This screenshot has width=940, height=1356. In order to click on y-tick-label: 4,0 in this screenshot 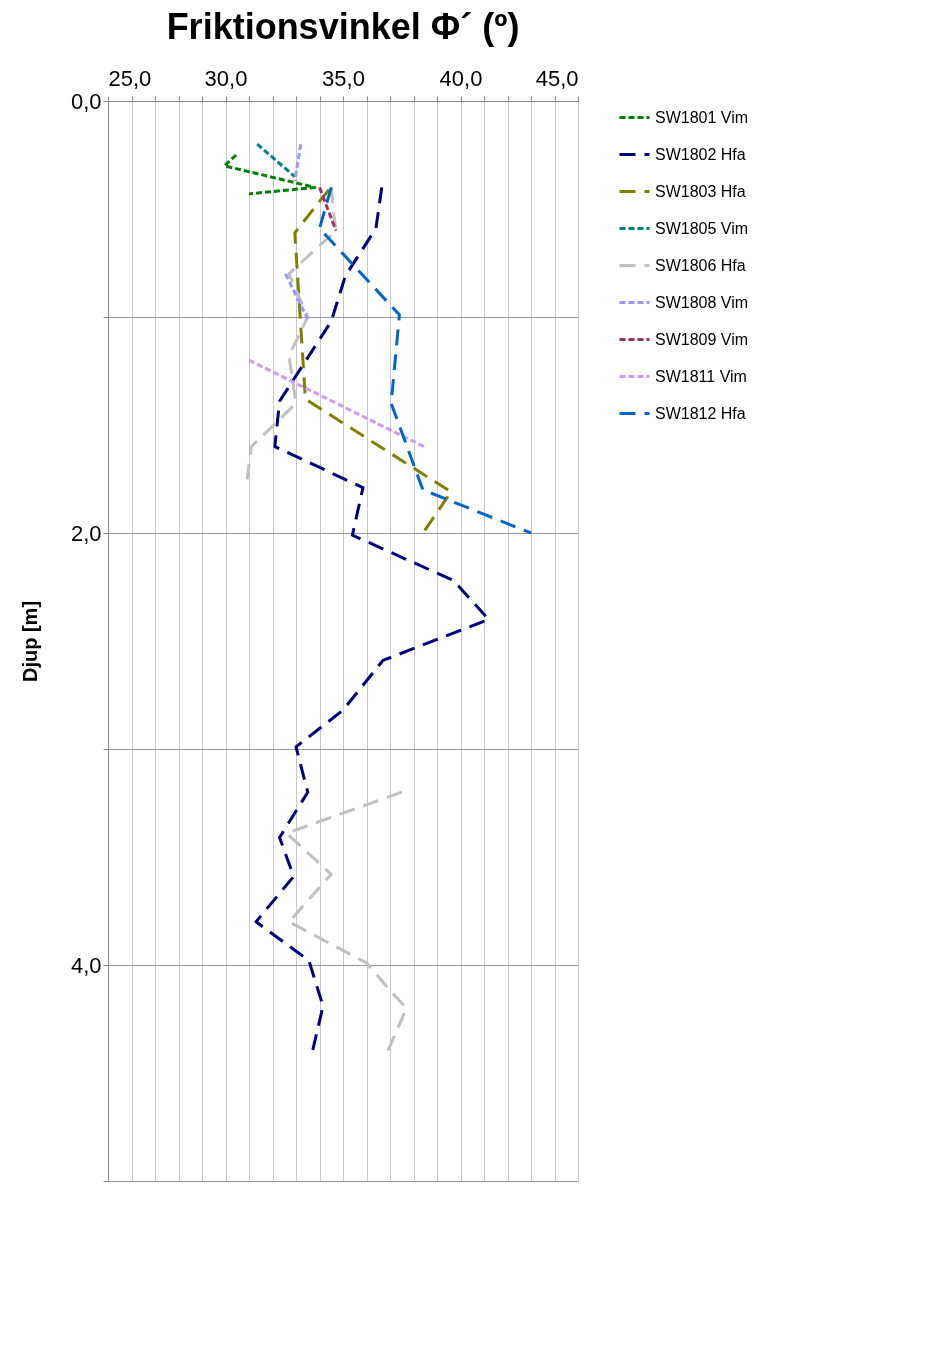, I will do `click(86, 965)`.